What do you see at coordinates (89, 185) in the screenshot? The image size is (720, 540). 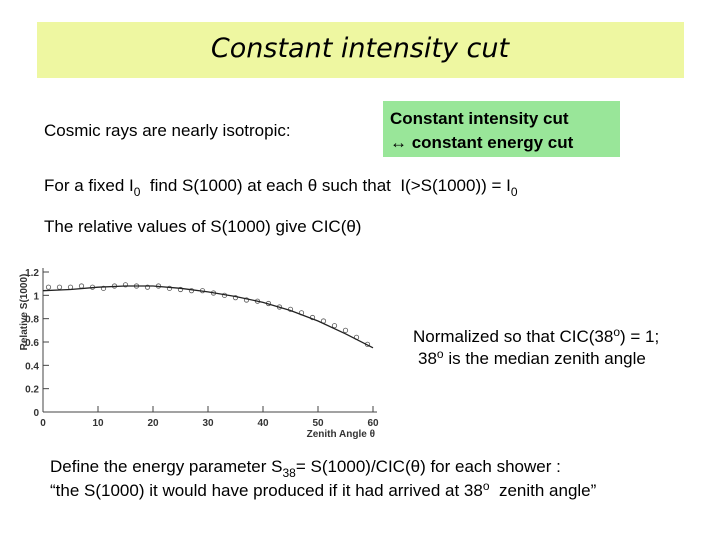 I see `text-part: For a fixed I` at bounding box center [89, 185].